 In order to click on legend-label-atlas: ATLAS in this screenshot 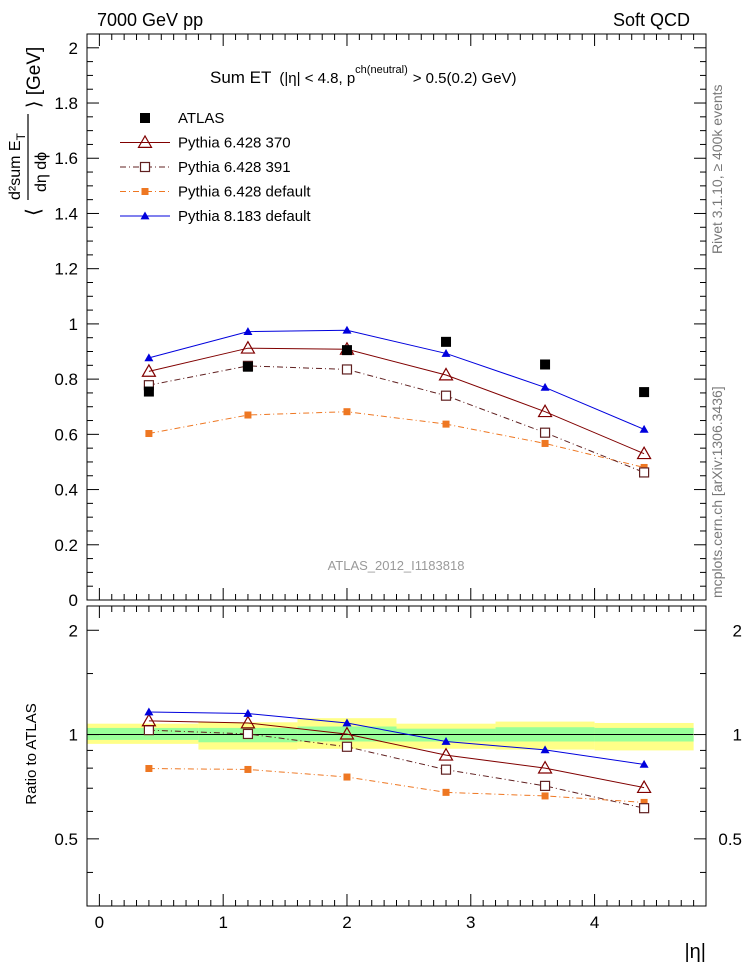, I will do `click(201, 118)`.